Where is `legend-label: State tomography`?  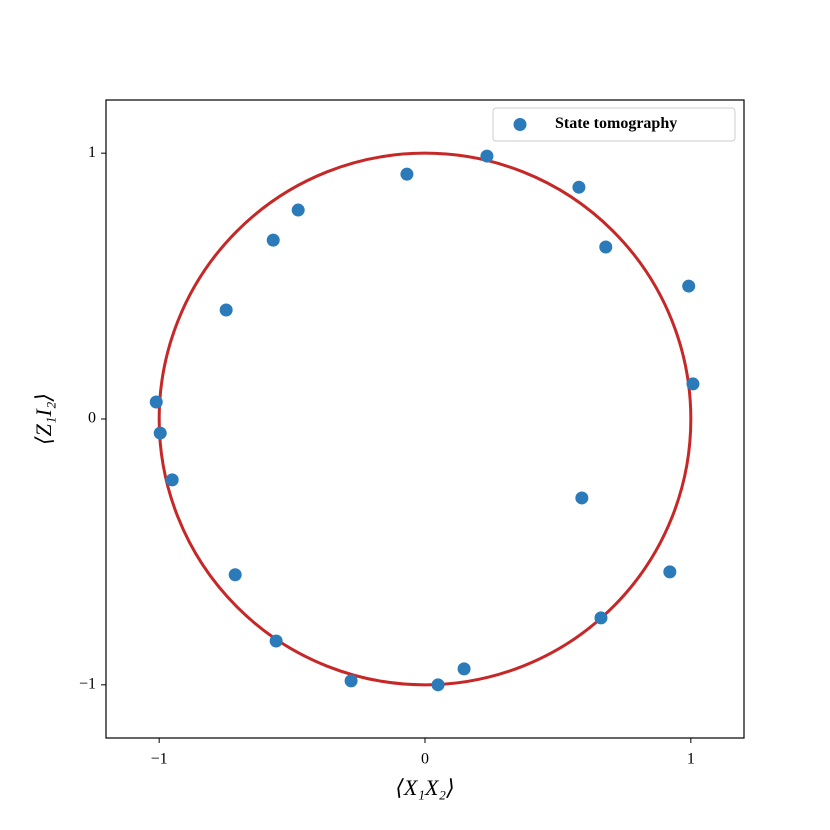 legend-label: State tomography is located at coordinates (616, 123).